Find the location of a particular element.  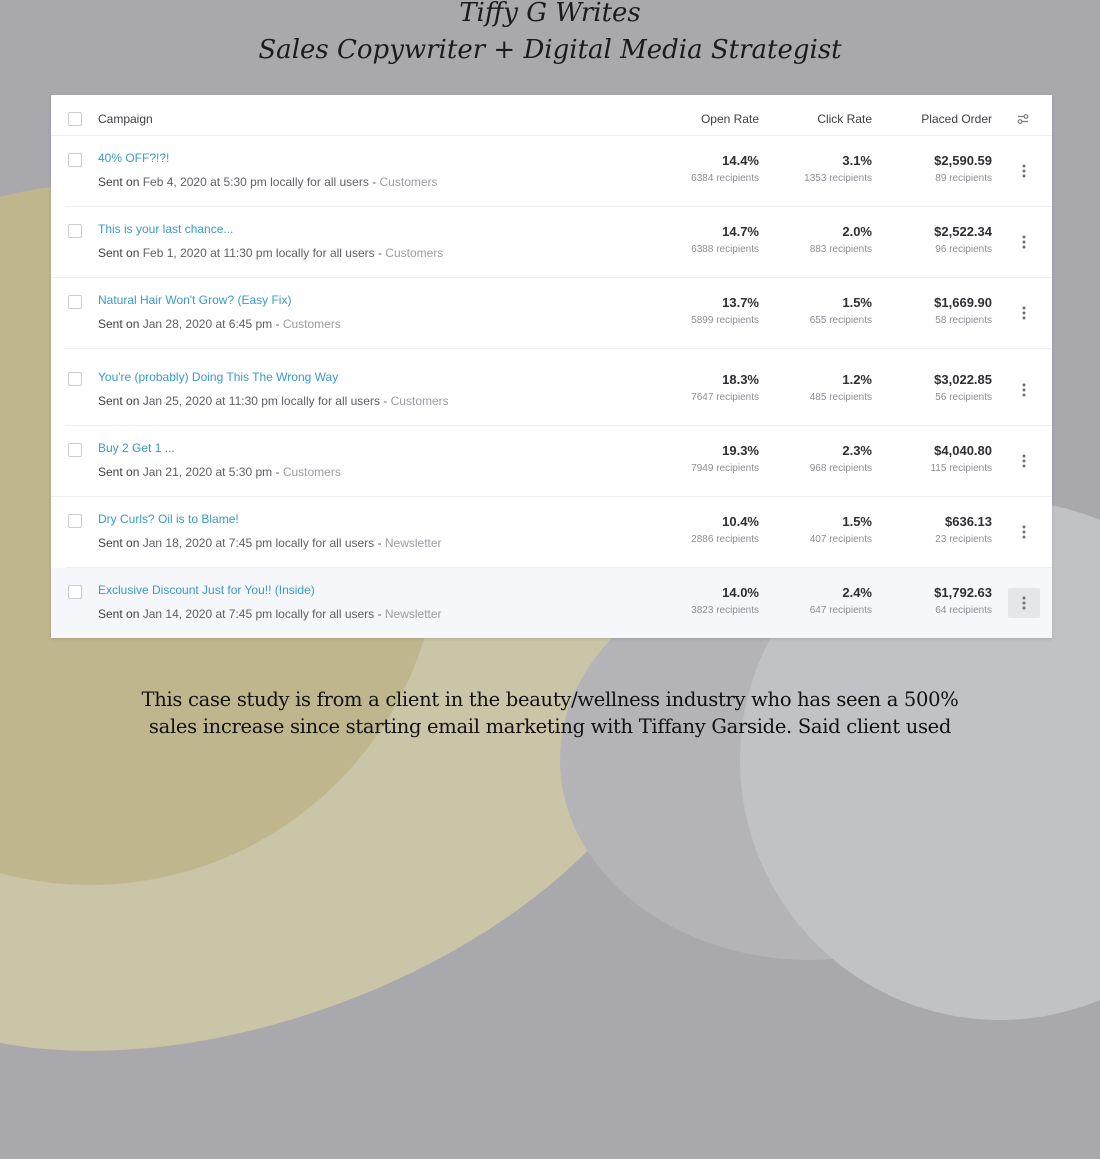

placed-order-cell: $2,522.34 96 recipients is located at coordinates (963, 239).